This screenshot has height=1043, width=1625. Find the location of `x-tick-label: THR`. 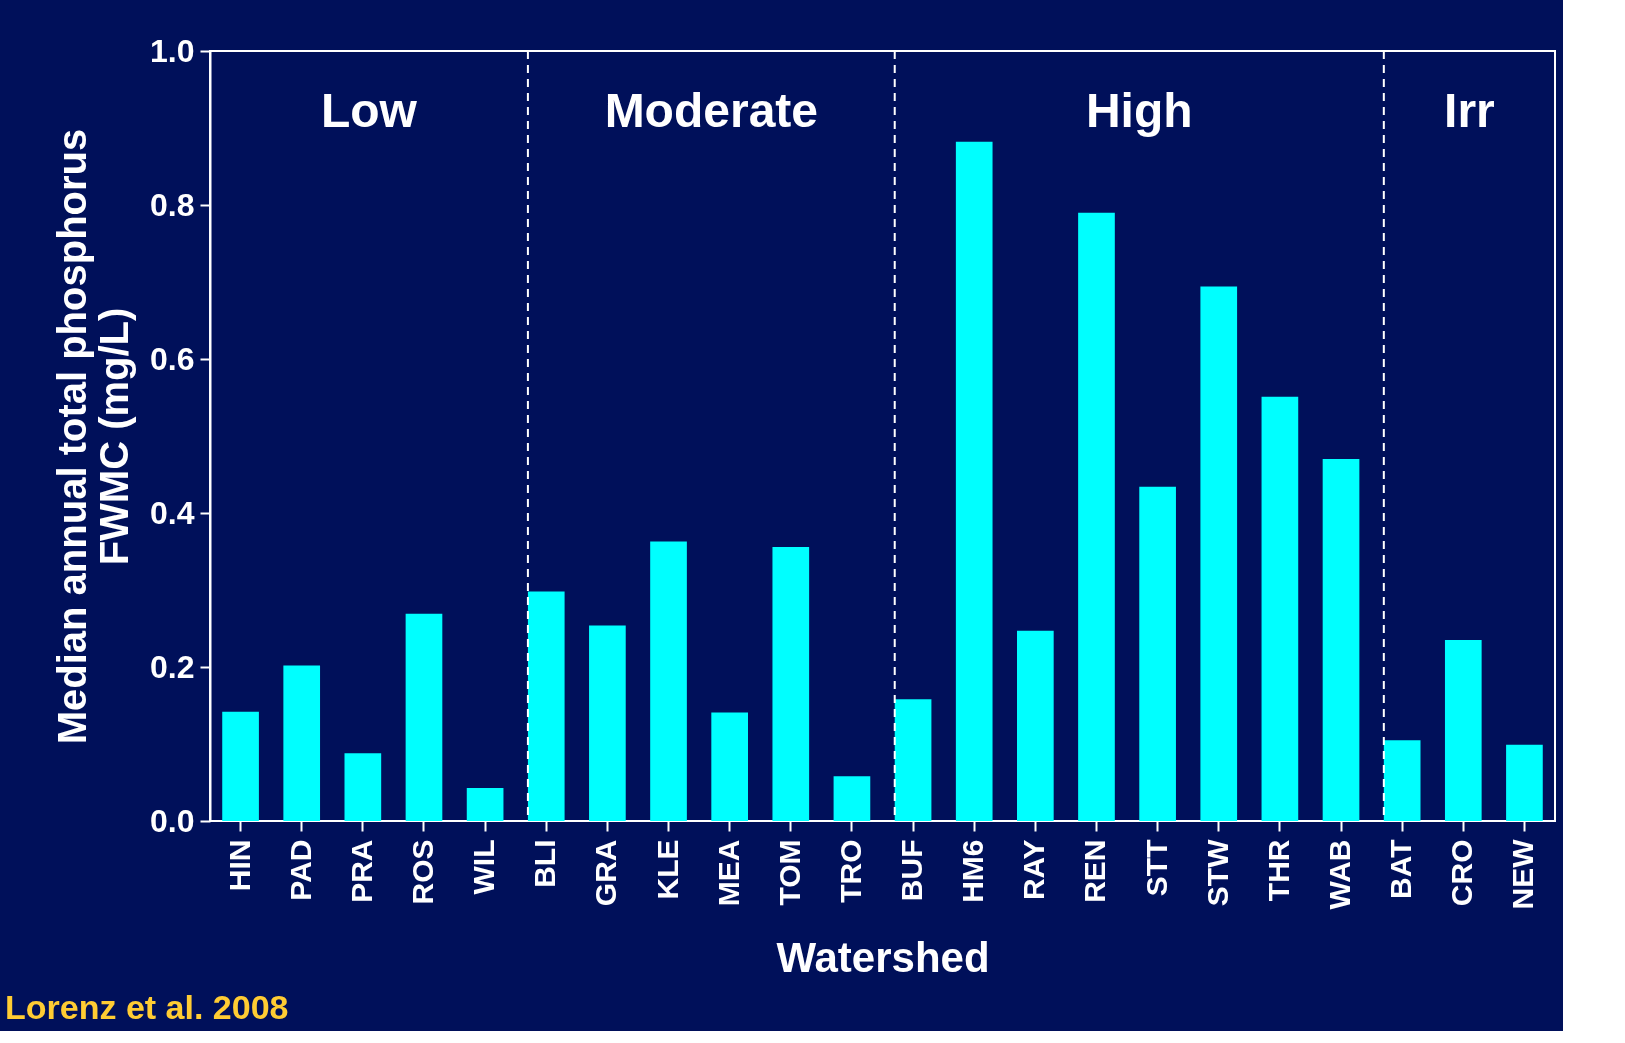

x-tick-label: THR is located at coordinates (1278, 870).